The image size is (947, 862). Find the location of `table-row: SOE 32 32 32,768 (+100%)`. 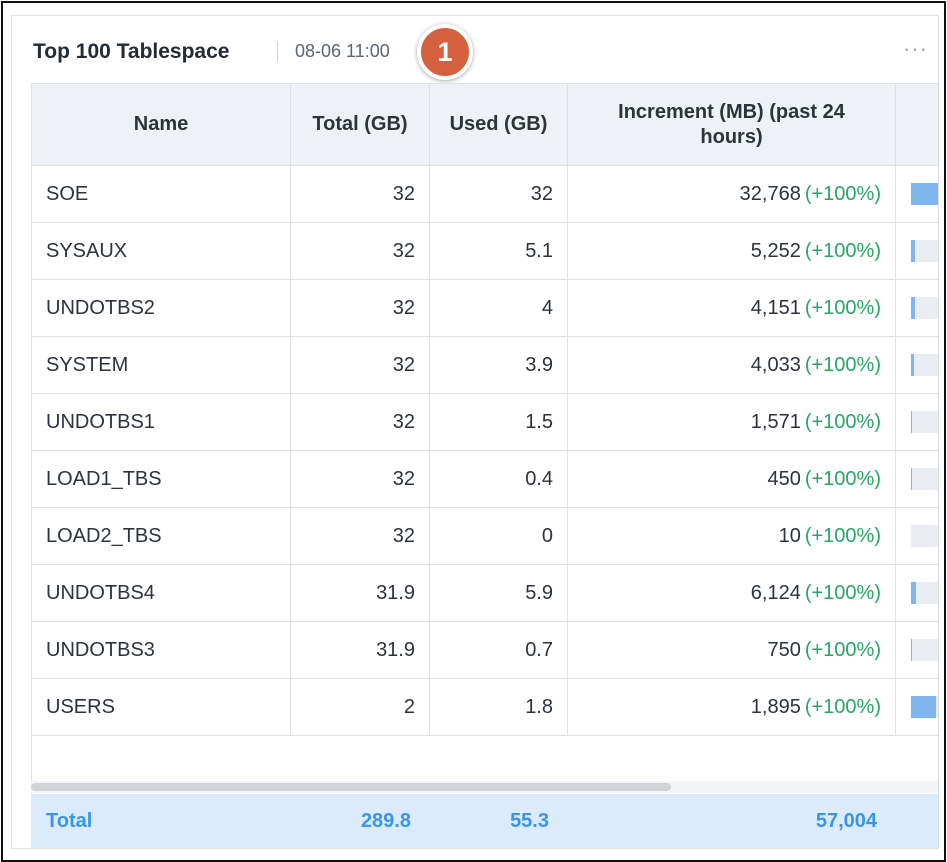

table-row: SOE 32 32 32,768 (+100%) is located at coordinates (485, 194).